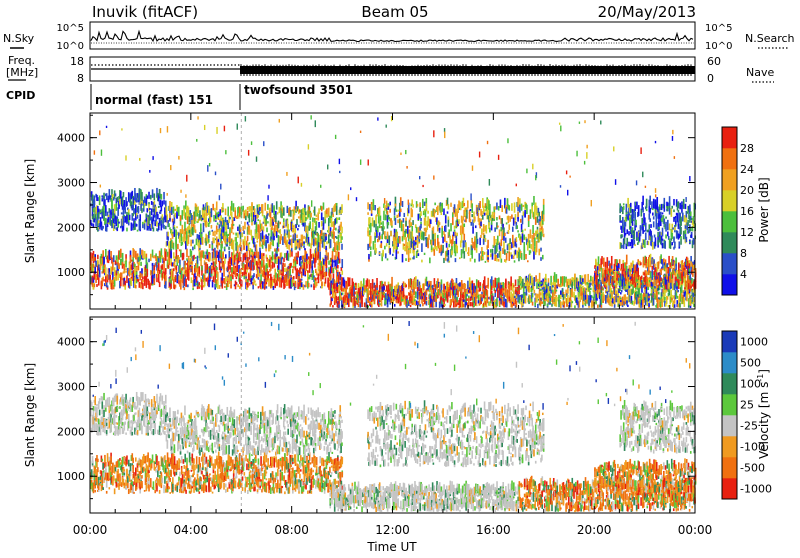 This screenshot has width=800, height=558. I want to click on scatter-cell-2026, so click(273, 206).